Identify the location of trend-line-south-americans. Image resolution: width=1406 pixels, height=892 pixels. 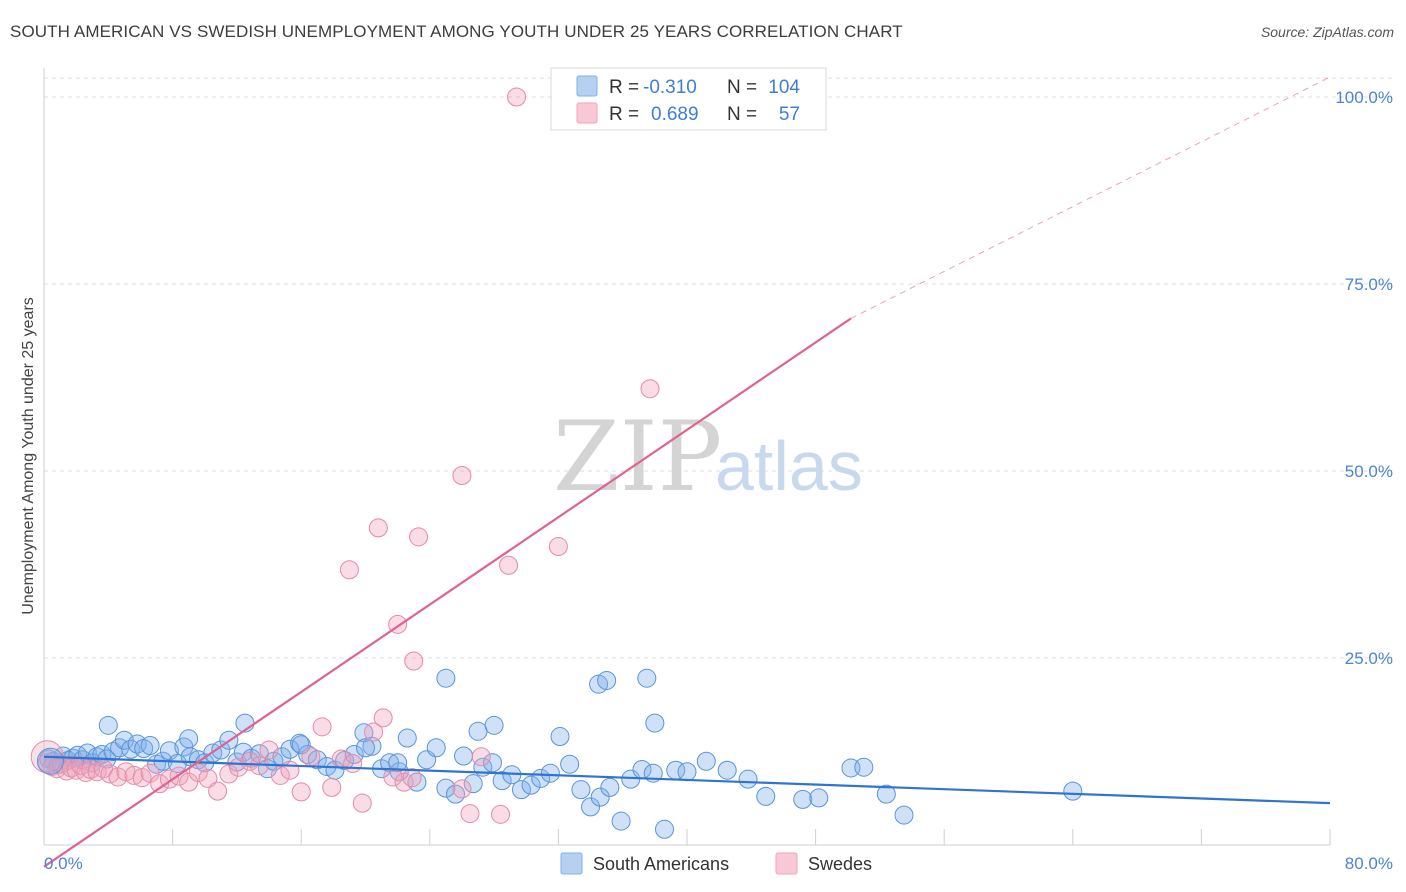
(687, 780).